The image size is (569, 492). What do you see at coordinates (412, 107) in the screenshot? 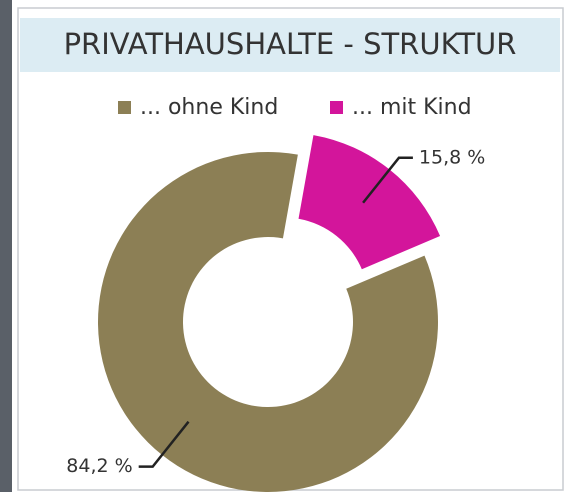
I see `legend-label: ... mit Kind` at bounding box center [412, 107].